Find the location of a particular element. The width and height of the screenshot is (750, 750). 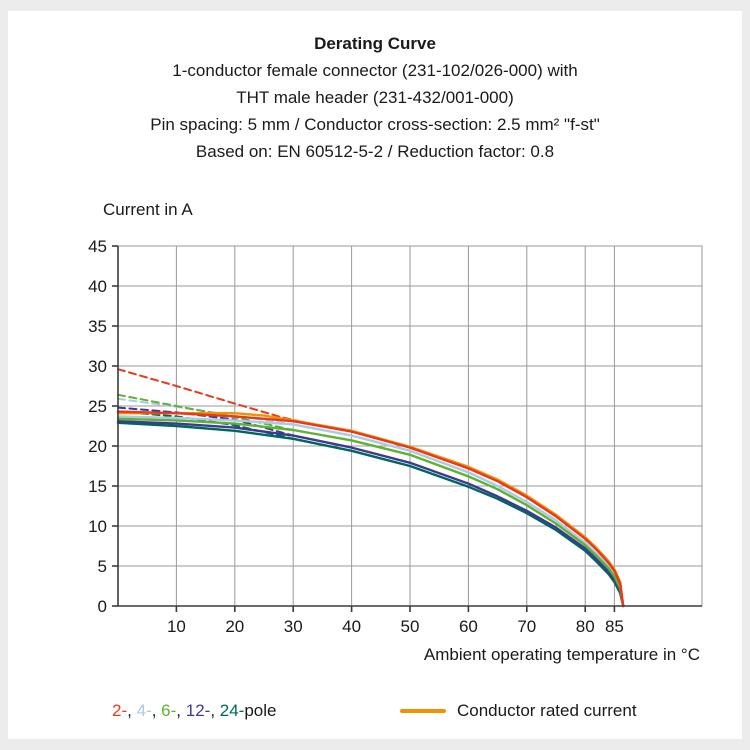

y-tick-label: 40 is located at coordinates (97, 286).